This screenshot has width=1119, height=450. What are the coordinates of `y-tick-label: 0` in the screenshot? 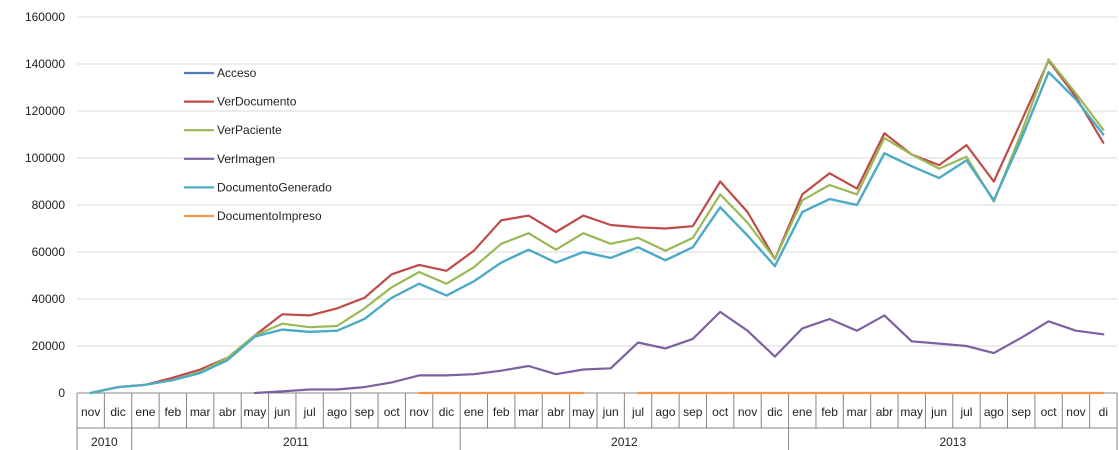 It's located at (61, 393).